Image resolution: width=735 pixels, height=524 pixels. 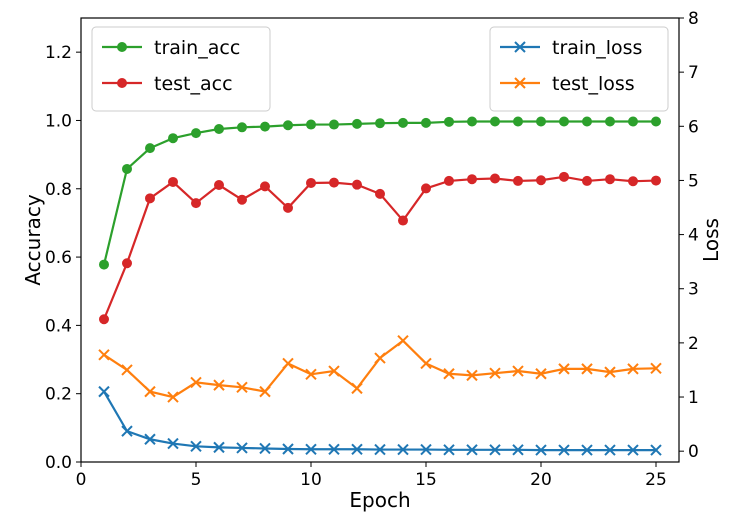 I want to click on series-test-loss, so click(x=380, y=369).